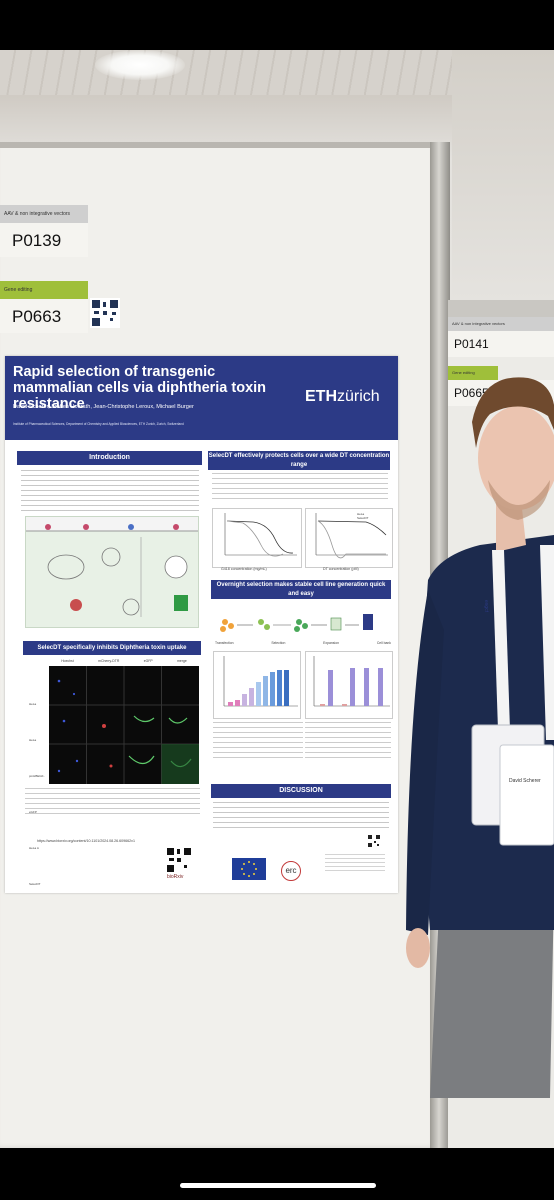  I want to click on mechanism-diagram, so click(112, 572).